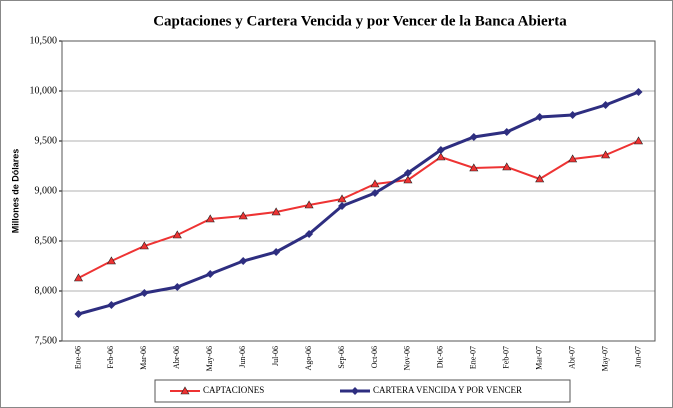 The height and width of the screenshot is (408, 673). I want to click on y-axis-label: Millones de Dólares, so click(15, 191).